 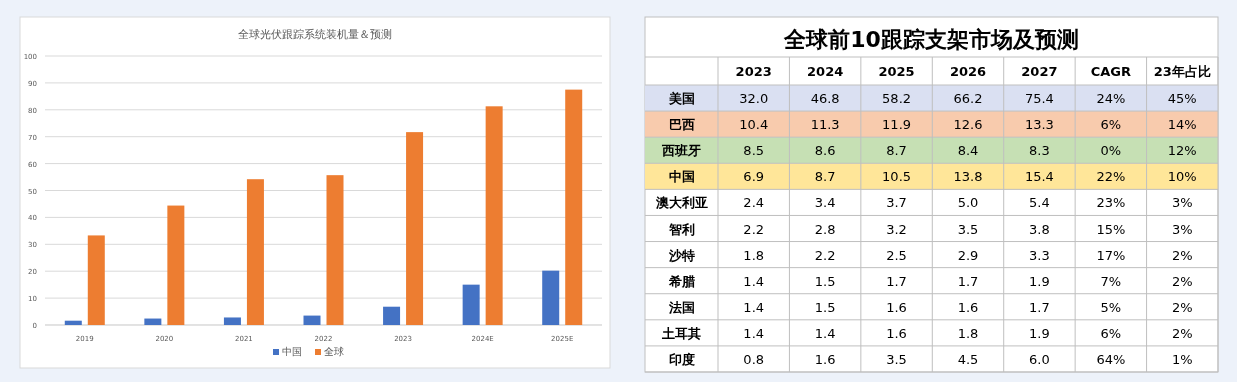 I want to click on data-label: 3.8, so click(x=1039, y=229).